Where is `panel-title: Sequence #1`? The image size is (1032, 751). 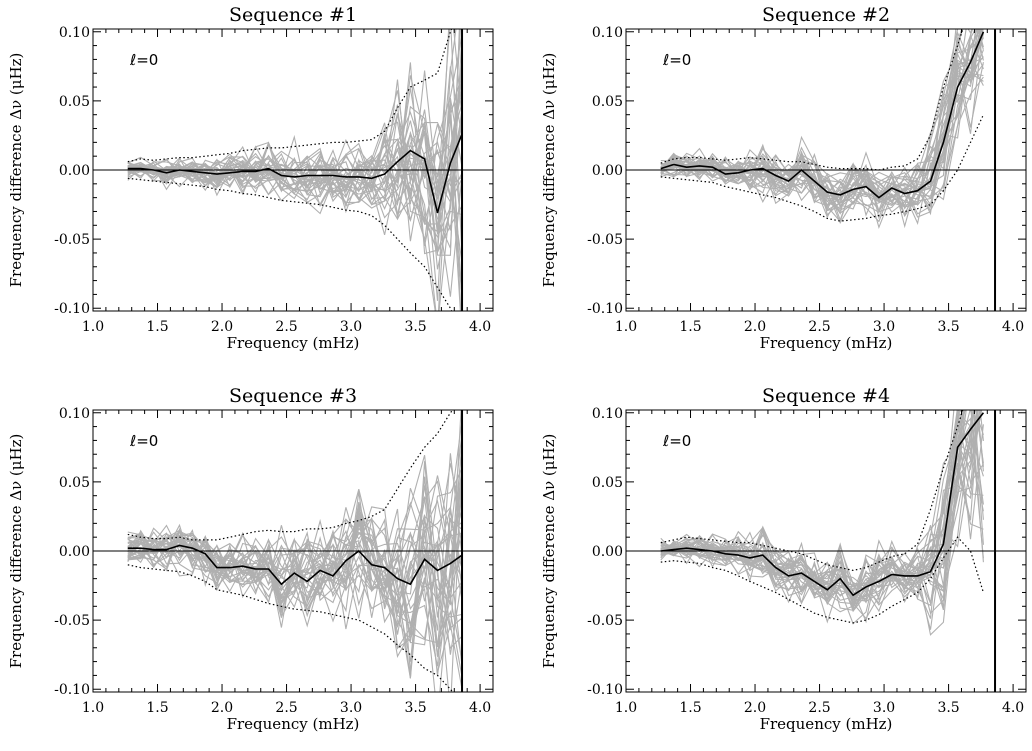
panel-title: Sequence #1 is located at coordinates (293, 15).